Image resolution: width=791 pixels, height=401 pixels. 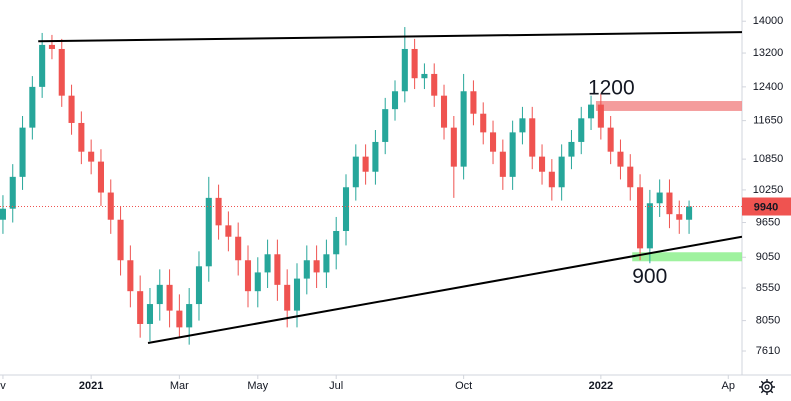 What do you see at coordinates (768, 351) in the screenshot?
I see `y-tick-label: 7610` at bounding box center [768, 351].